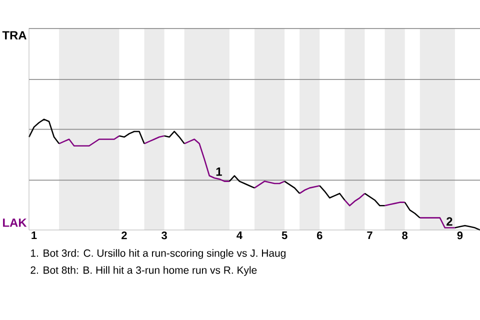  I want to click on x-tick-label: 6, so click(319, 236).